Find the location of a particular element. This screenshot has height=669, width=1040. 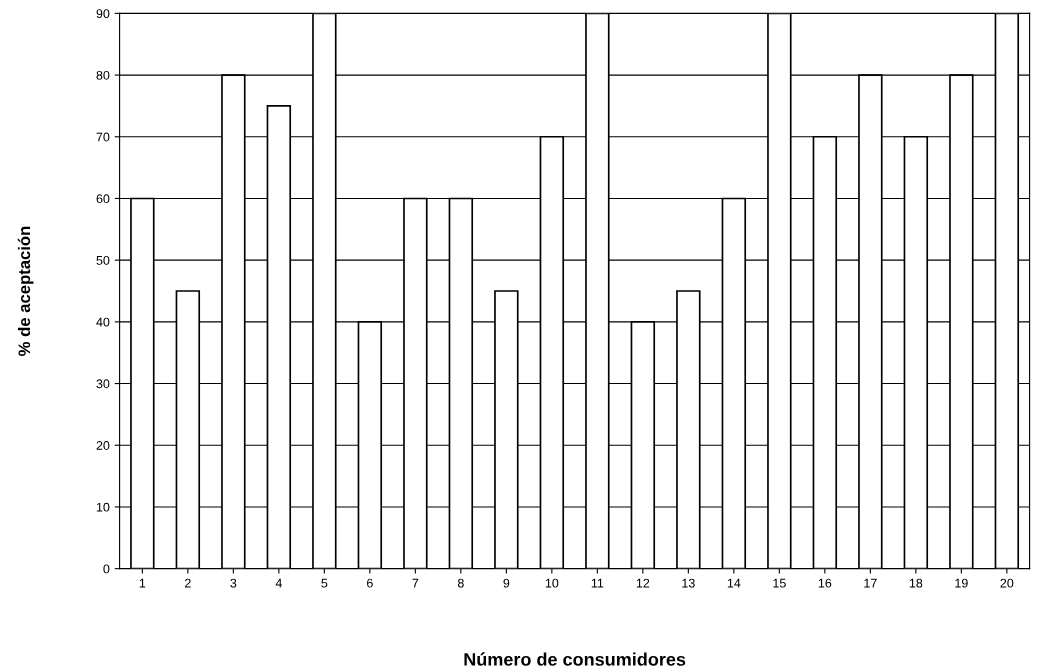

y-axis-title: % de aceptación is located at coordinates (25, 291).